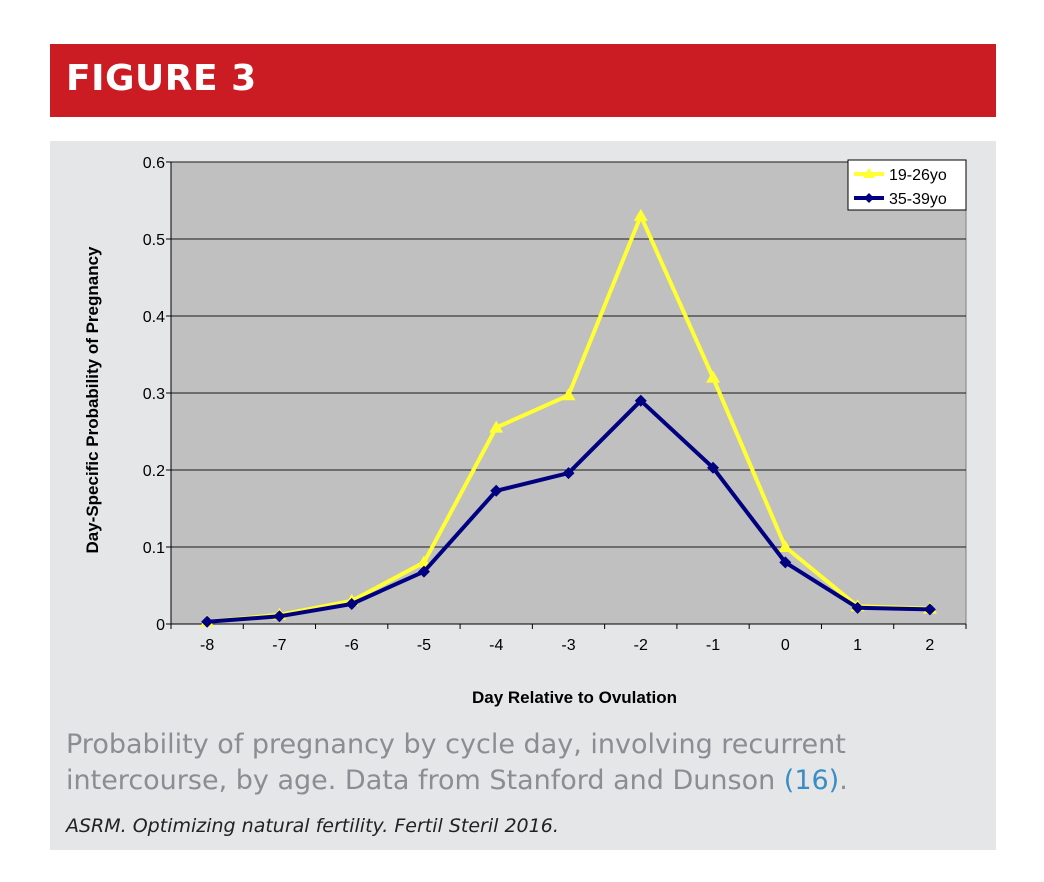 Image resolution: width=1044 pixels, height=882 pixels. I want to click on y-tick-label: 0.2, so click(154, 471).